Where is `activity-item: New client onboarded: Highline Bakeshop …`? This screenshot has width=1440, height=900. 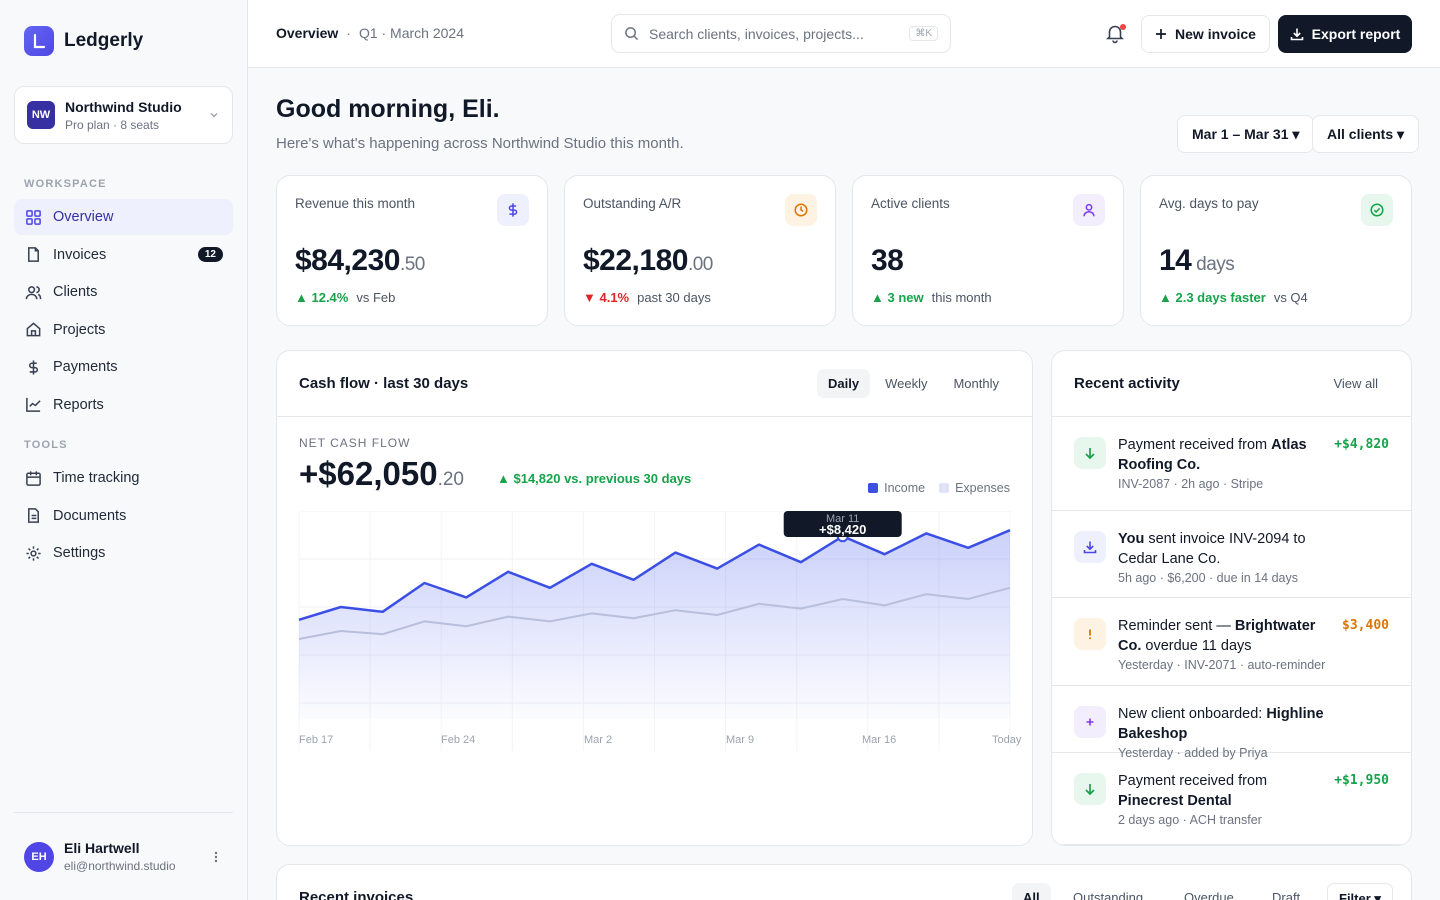
activity-item: New client onboarded: Highline Bakeshop … is located at coordinates (1231, 723).